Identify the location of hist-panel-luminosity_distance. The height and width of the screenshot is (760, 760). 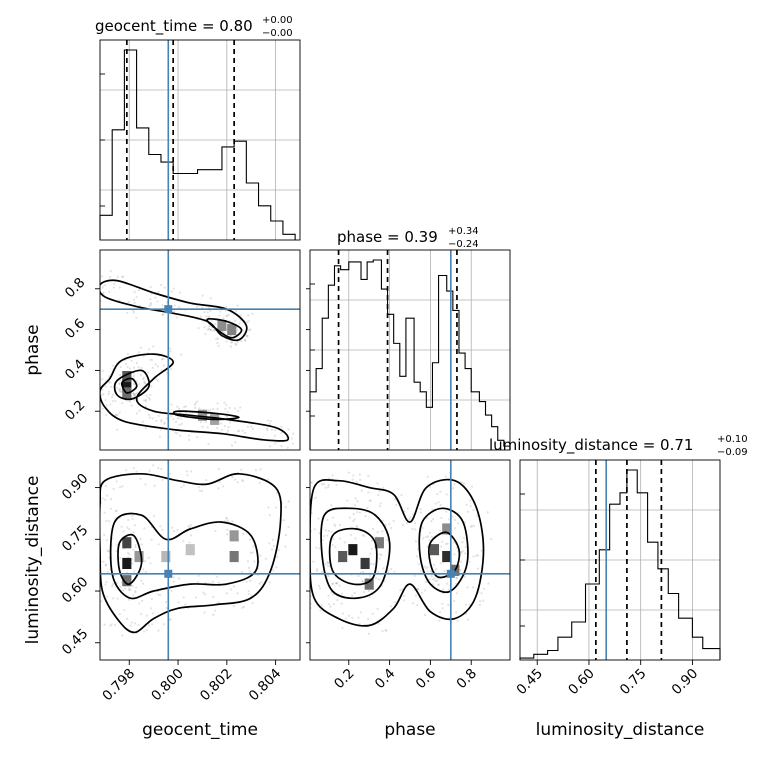
(620, 560).